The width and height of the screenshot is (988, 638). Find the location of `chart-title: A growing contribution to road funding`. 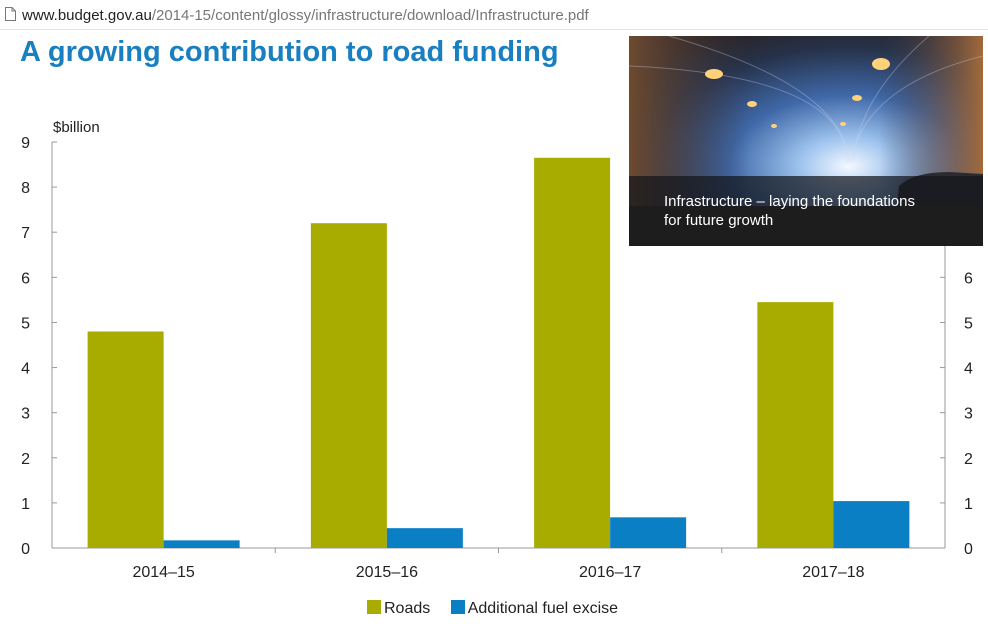

chart-title: A growing contribution to road funding is located at coordinates (289, 52).